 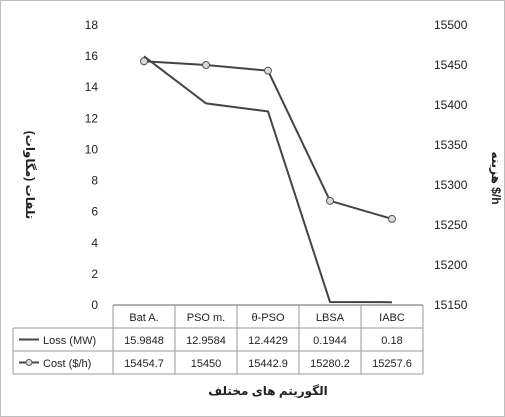 What do you see at coordinates (94, 305) in the screenshot?
I see `left-tick-label: 0` at bounding box center [94, 305].